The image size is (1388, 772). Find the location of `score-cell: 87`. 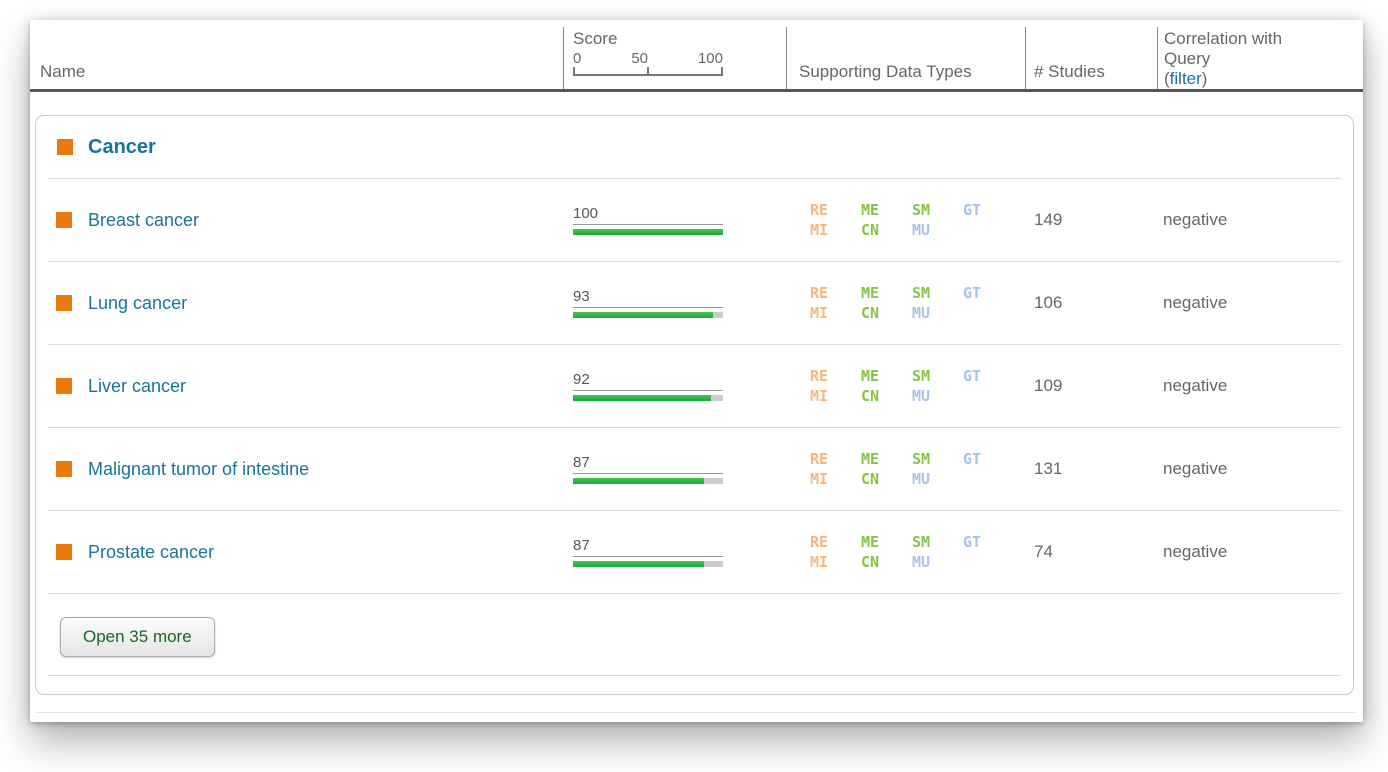

score-cell: 87 is located at coordinates (679, 552).